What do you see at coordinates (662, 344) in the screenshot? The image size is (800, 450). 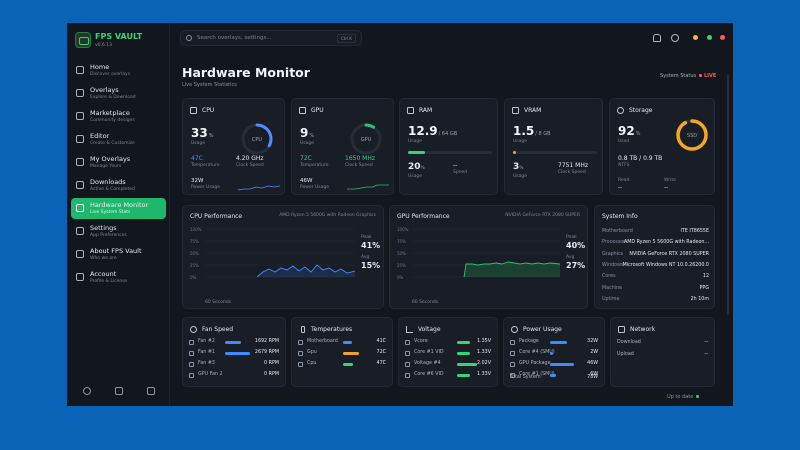 I see `network-download-row: Download --` at bounding box center [662, 344].